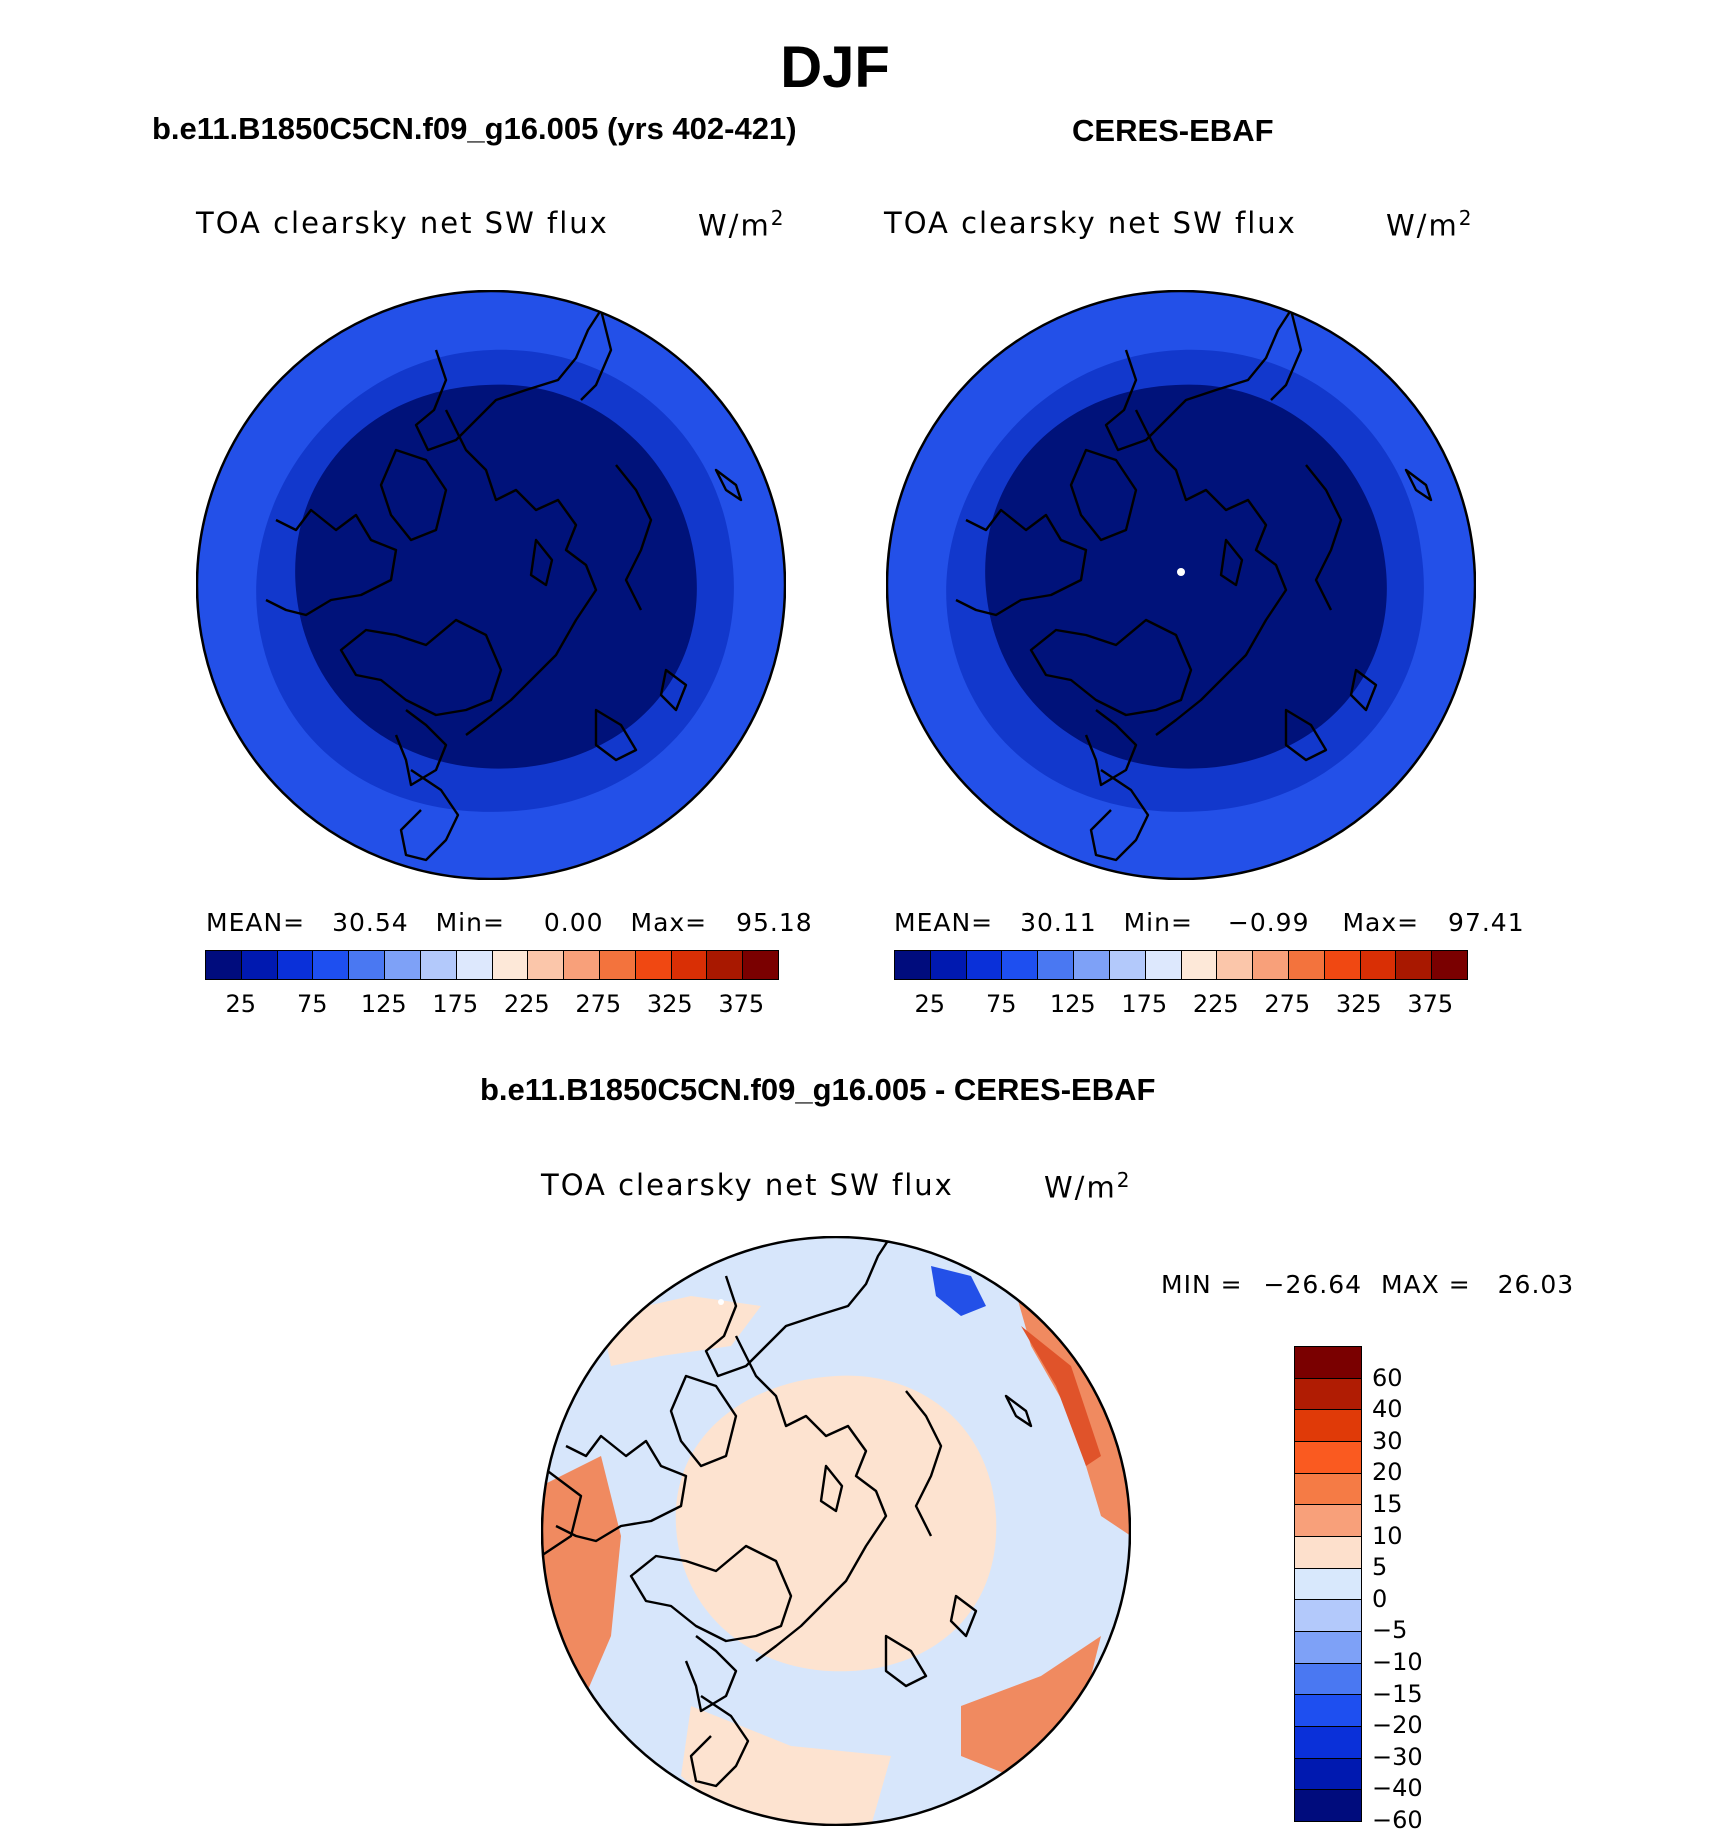 The image size is (1710, 1840). What do you see at coordinates (774, 922) in the screenshot?
I see `max-value: 95.18` at bounding box center [774, 922].